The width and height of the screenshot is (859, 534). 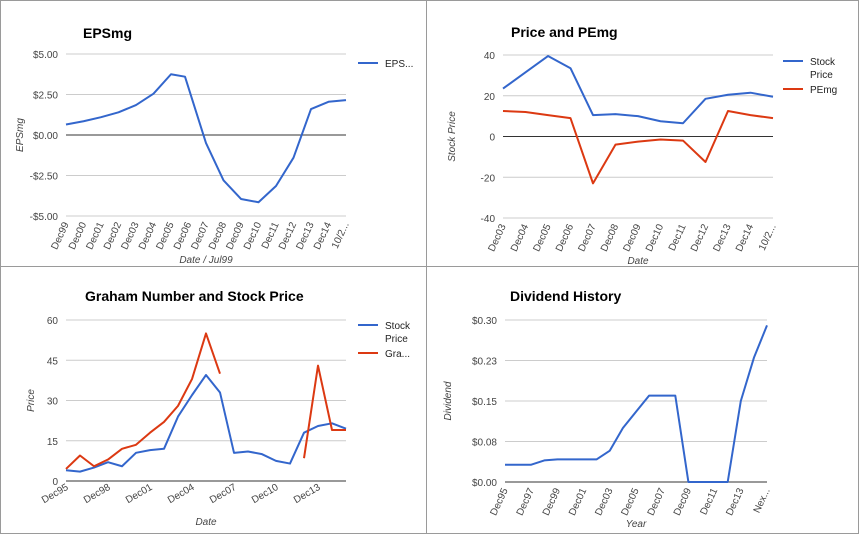 What do you see at coordinates (500, 501) in the screenshot?
I see `x-tick-label: Dec95` at bounding box center [500, 501].